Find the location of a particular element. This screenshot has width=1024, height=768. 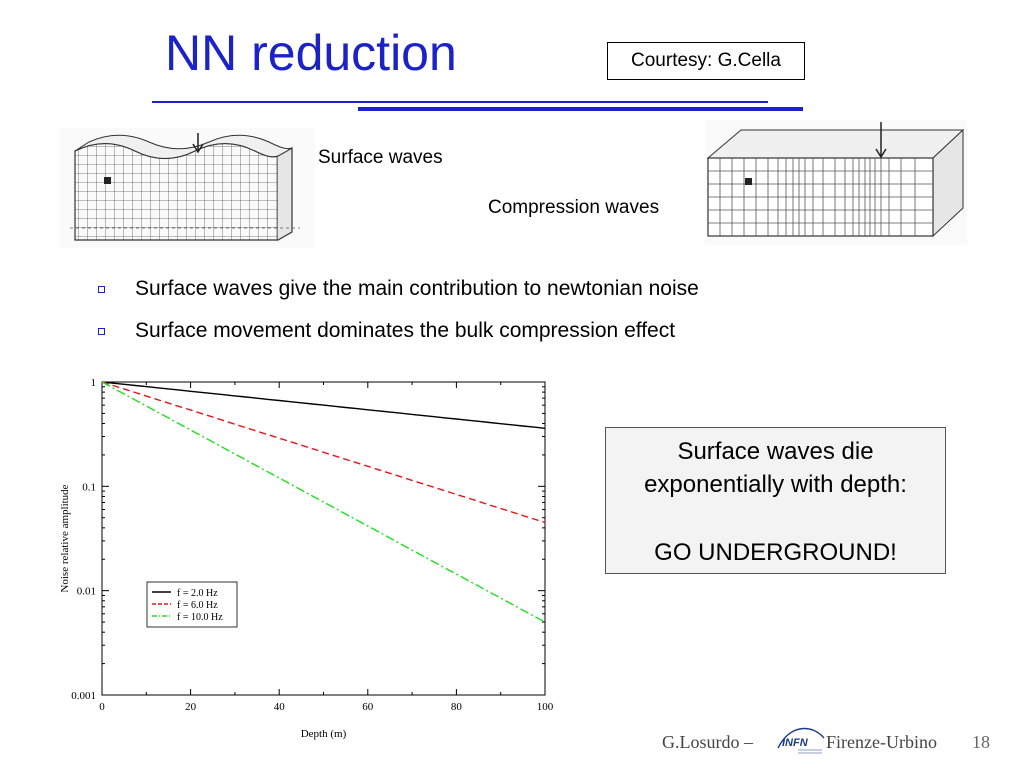

legend-label: f = 10.0 Hz is located at coordinates (200, 617).